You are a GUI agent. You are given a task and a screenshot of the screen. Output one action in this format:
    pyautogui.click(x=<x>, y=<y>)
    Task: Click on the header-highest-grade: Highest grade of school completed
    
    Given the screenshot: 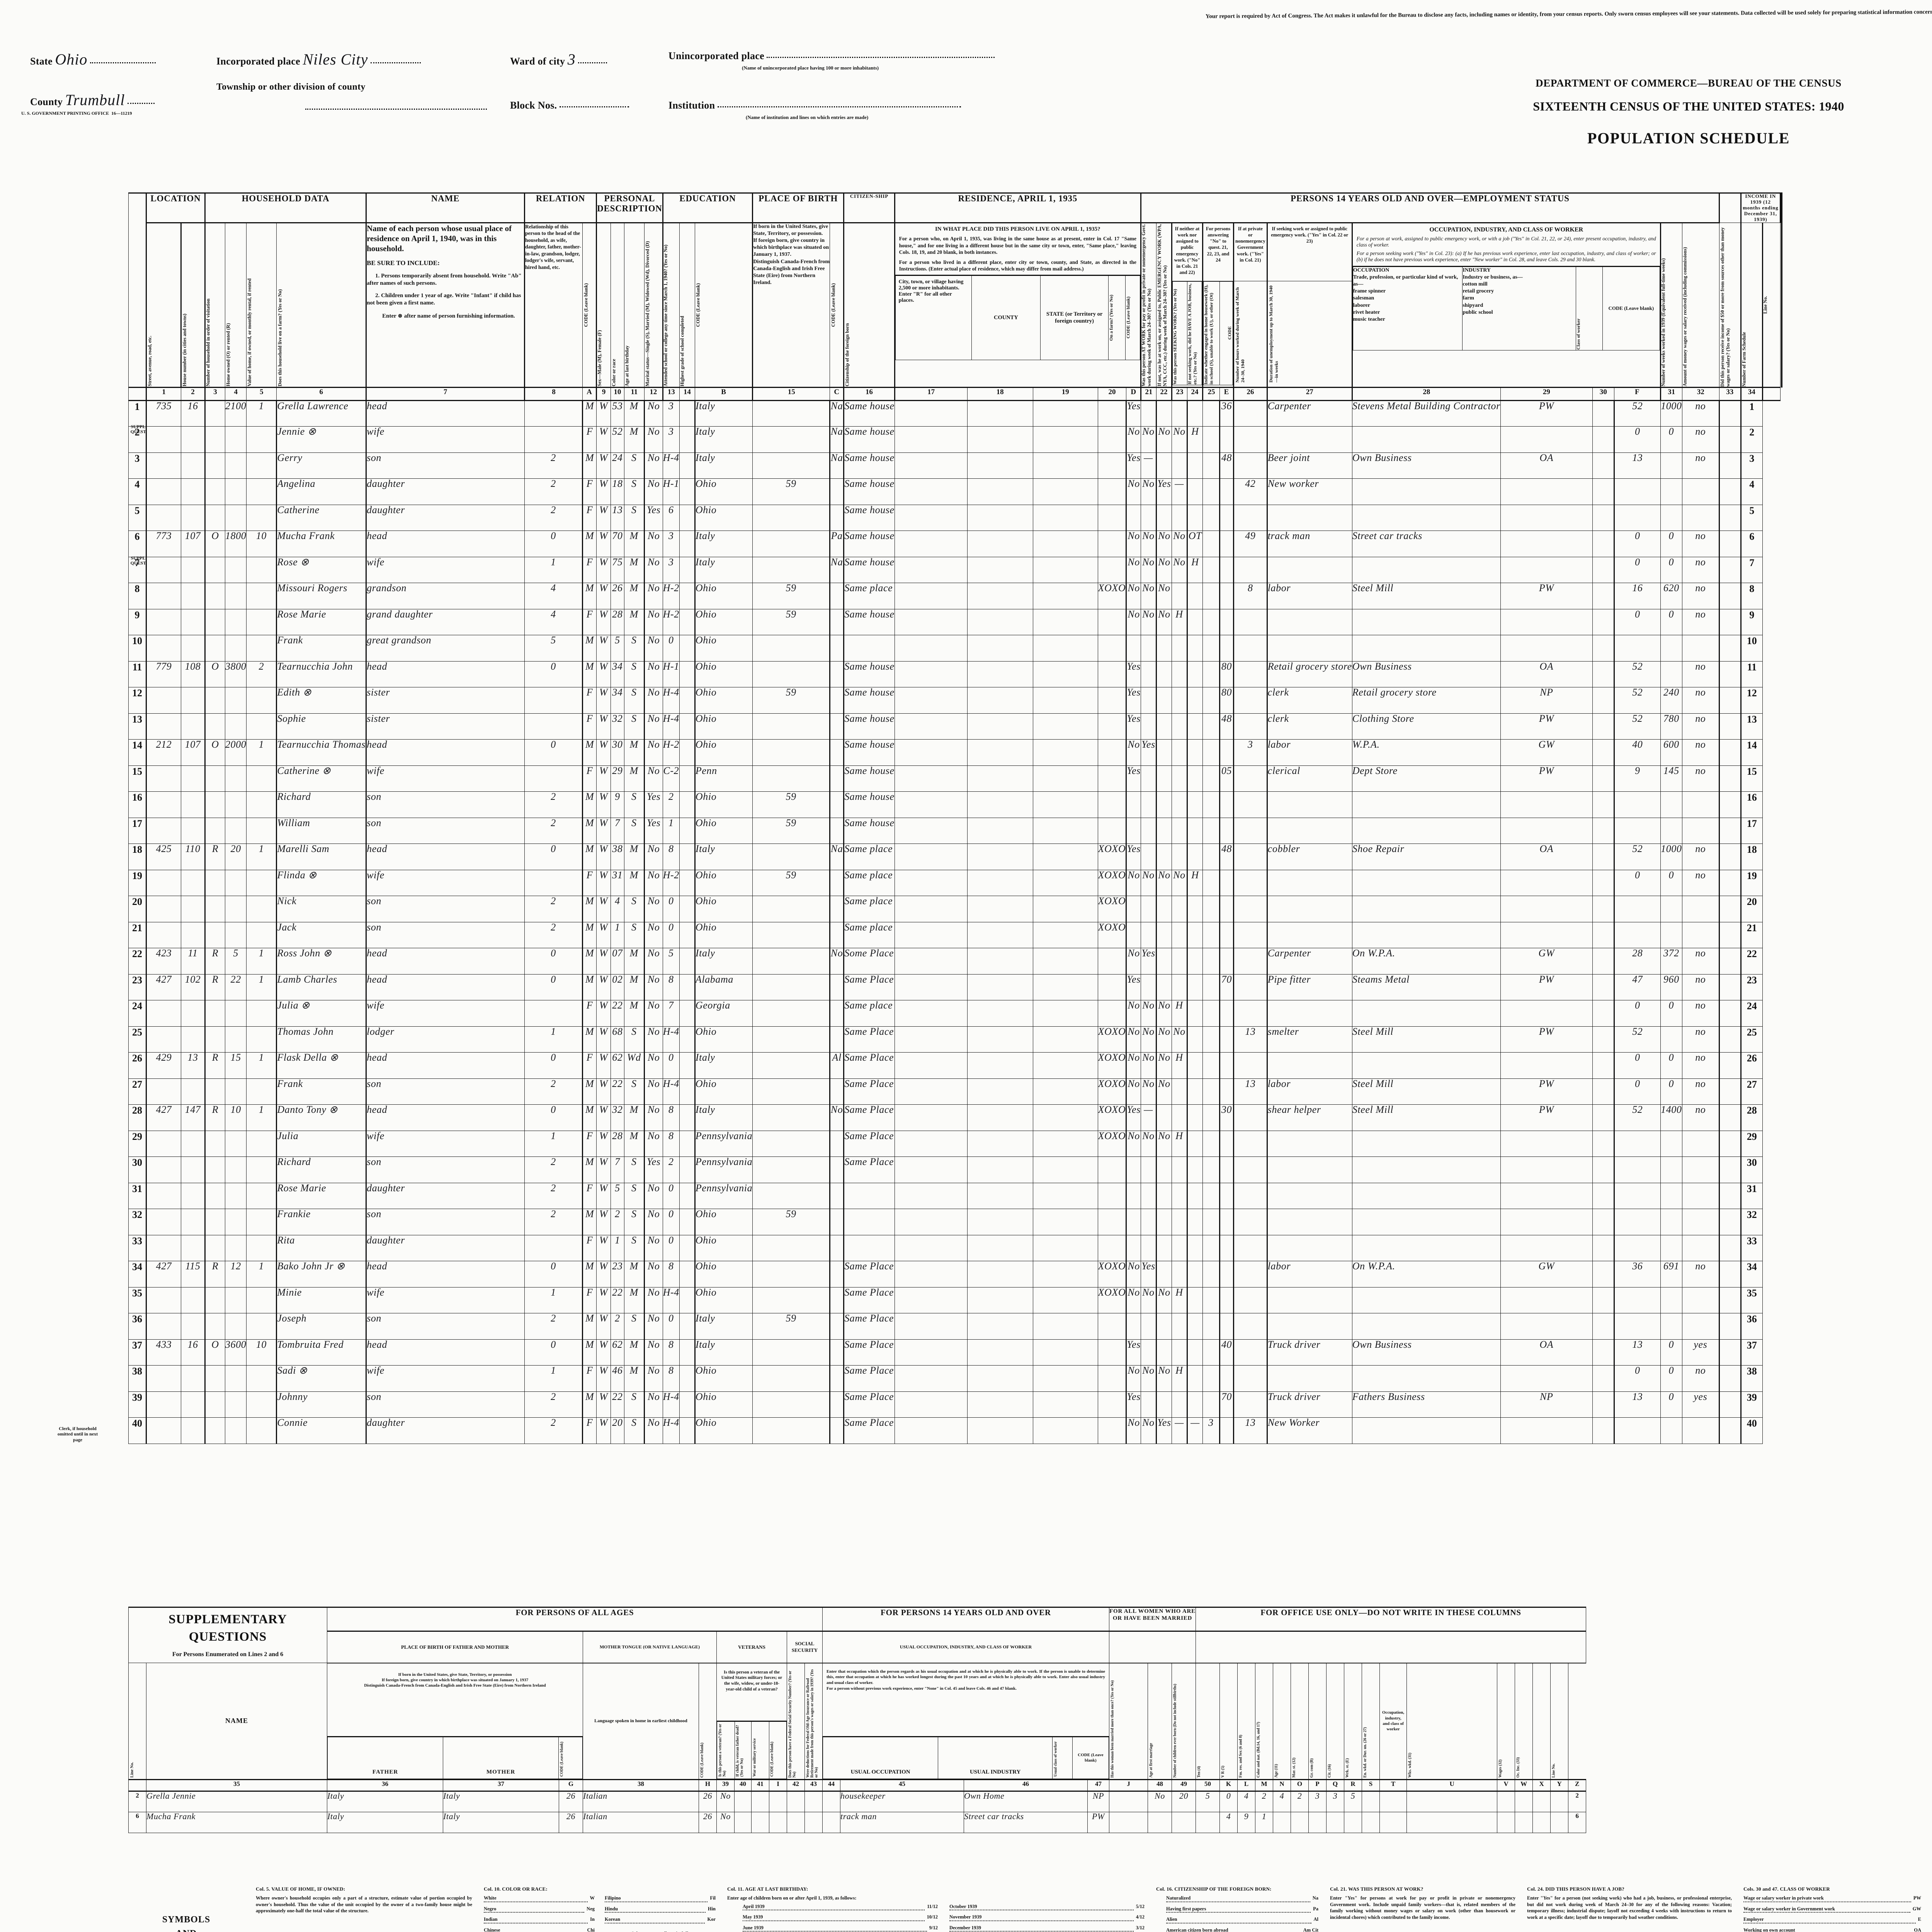 What is the action you would take?
    pyautogui.click(x=687, y=305)
    